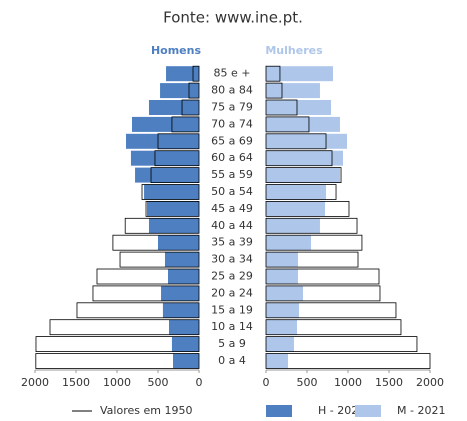  What do you see at coordinates (232, 242) in the screenshot?
I see `age-label: 35 a 39` at bounding box center [232, 242].